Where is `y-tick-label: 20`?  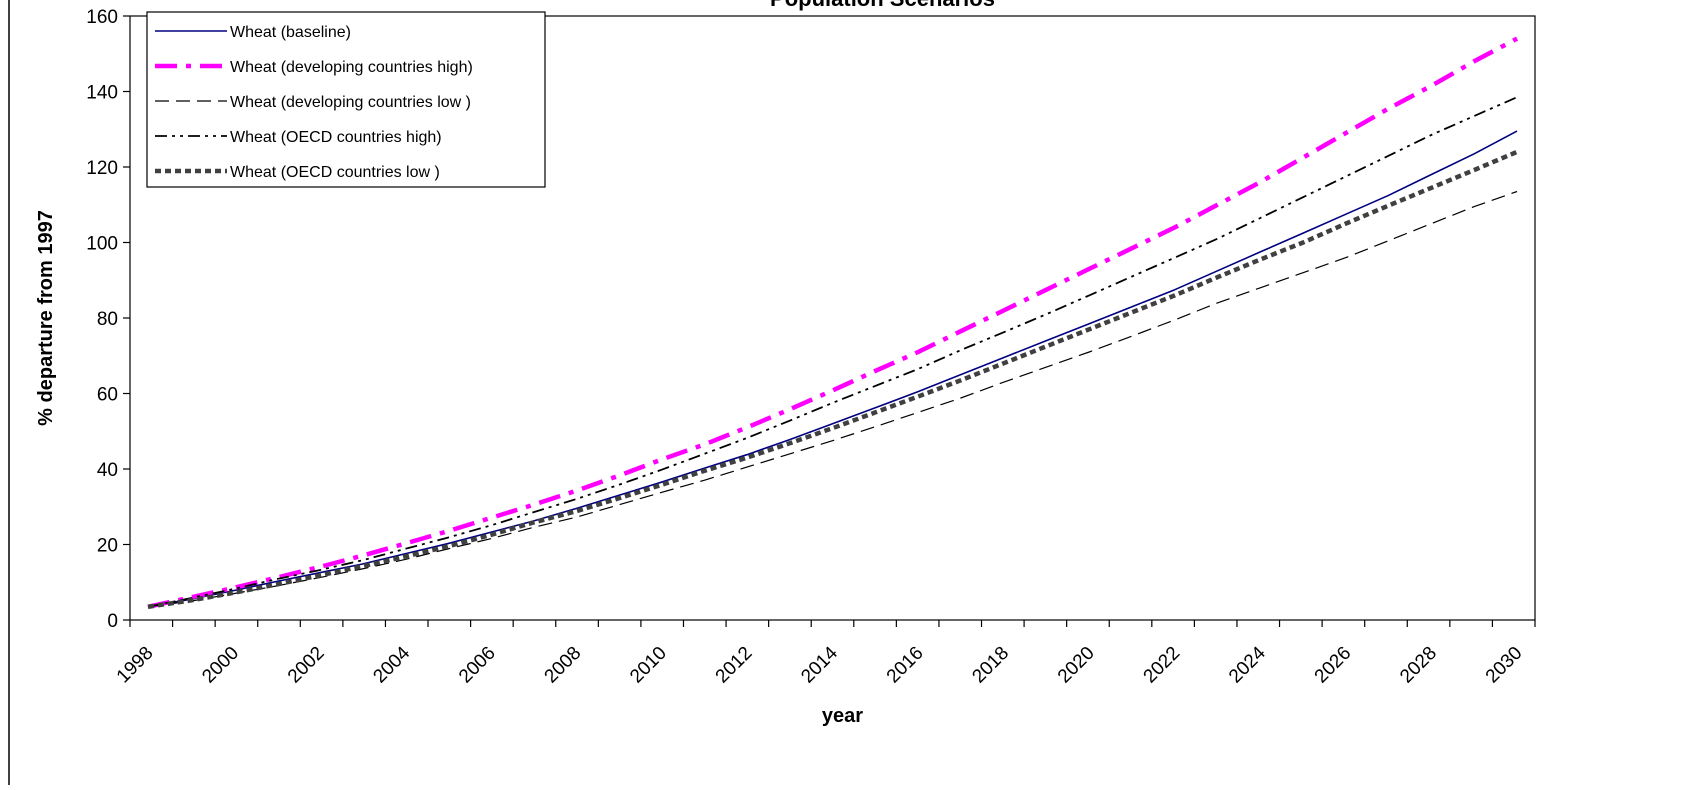 y-tick-label: 20 is located at coordinates (107, 546).